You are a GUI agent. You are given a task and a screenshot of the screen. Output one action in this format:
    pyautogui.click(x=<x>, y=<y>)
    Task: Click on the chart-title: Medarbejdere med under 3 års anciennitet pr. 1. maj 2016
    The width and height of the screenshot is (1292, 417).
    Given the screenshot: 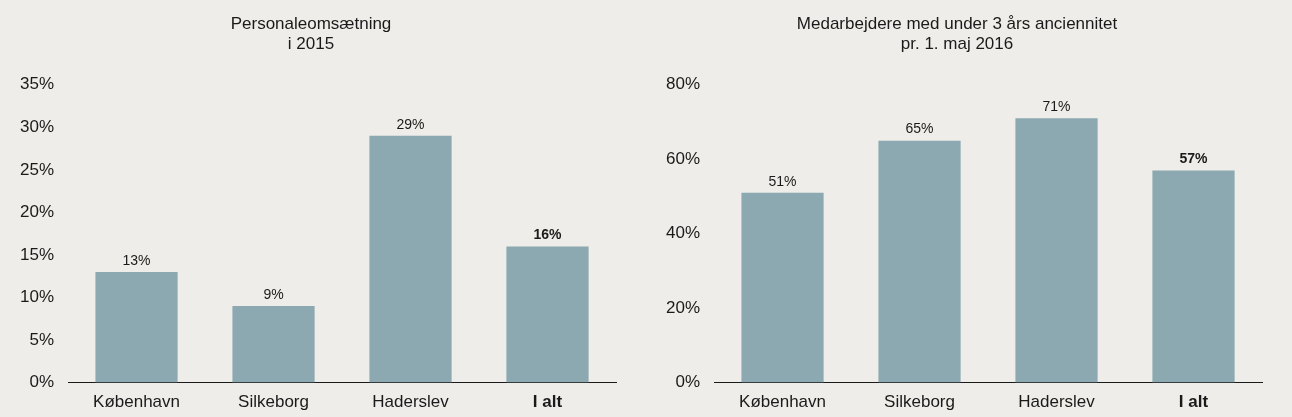 What is the action you would take?
    pyautogui.click(x=957, y=33)
    